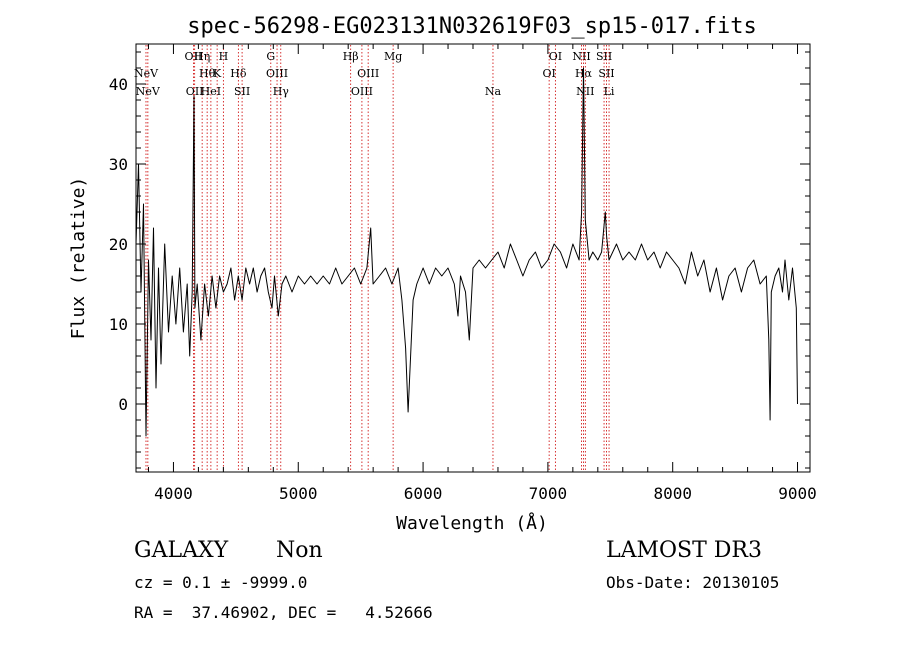 The image size is (900, 649). I want to click on x-tick-label: 7000, so click(548, 493).